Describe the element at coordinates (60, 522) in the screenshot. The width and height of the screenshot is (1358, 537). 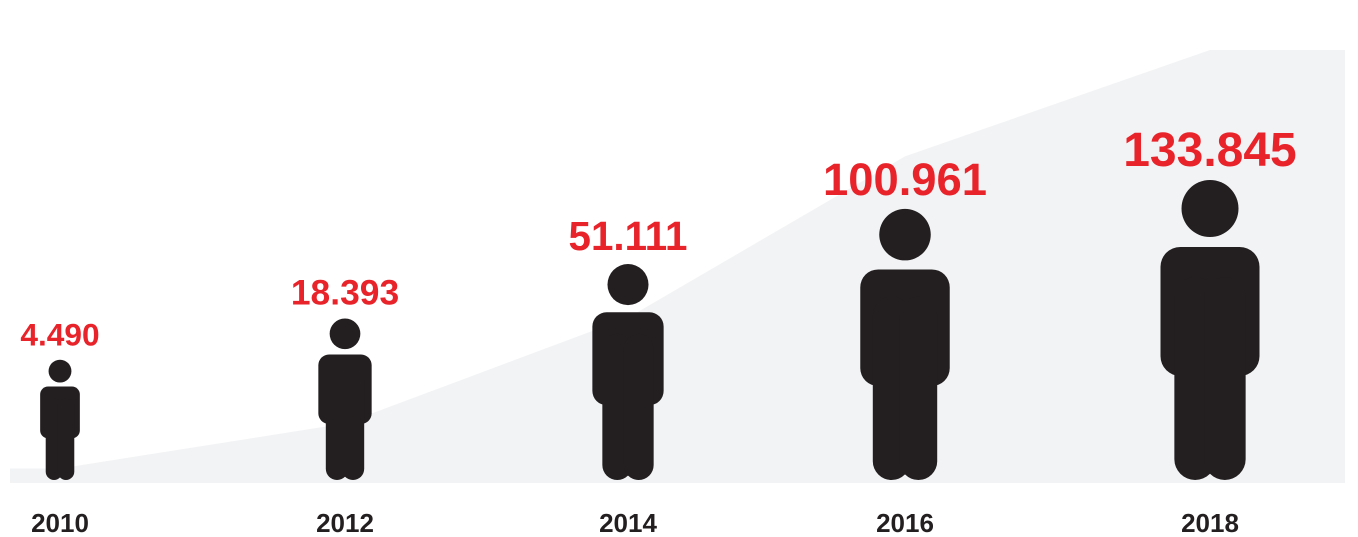
I see `x-tick-label: 2010` at that location.